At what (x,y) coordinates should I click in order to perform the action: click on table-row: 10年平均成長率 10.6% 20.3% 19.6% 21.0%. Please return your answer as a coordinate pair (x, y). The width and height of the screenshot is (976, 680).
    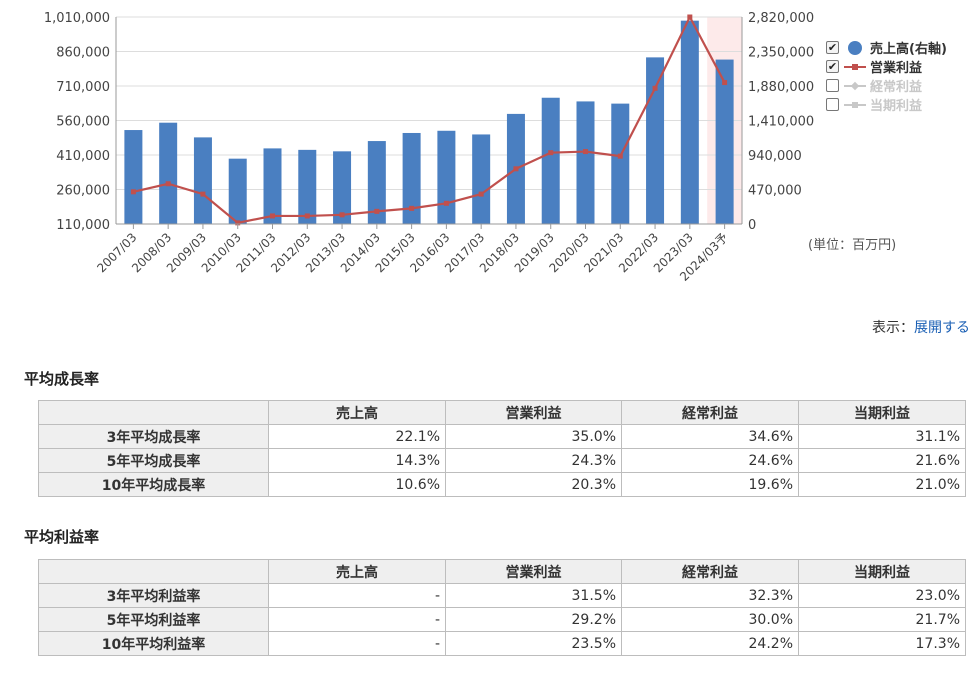
    Looking at the image, I should click on (502, 484).